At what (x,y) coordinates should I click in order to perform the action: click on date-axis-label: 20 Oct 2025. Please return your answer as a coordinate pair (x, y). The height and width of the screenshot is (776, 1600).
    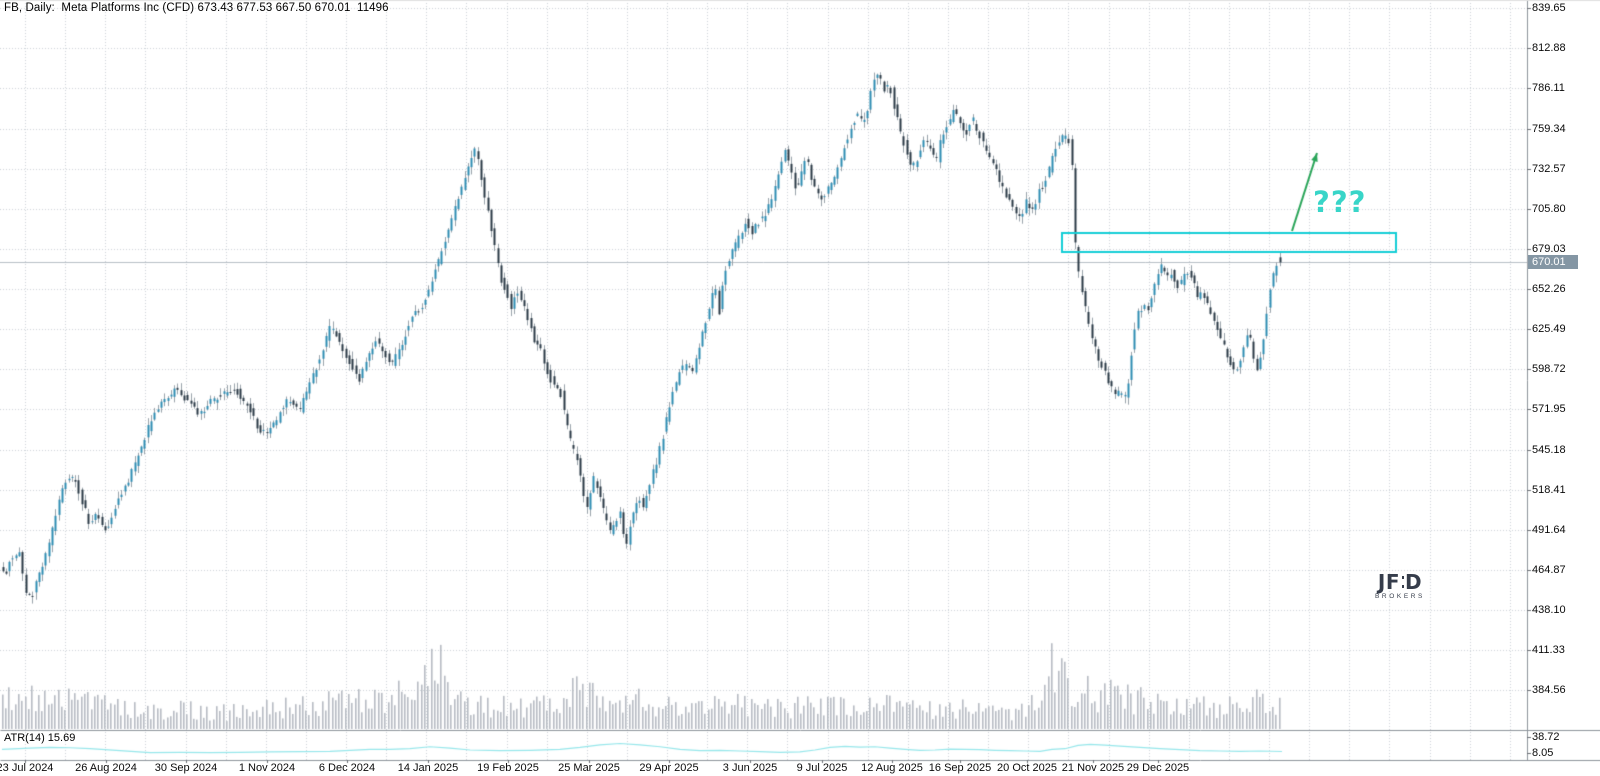
    Looking at the image, I should click on (1027, 768).